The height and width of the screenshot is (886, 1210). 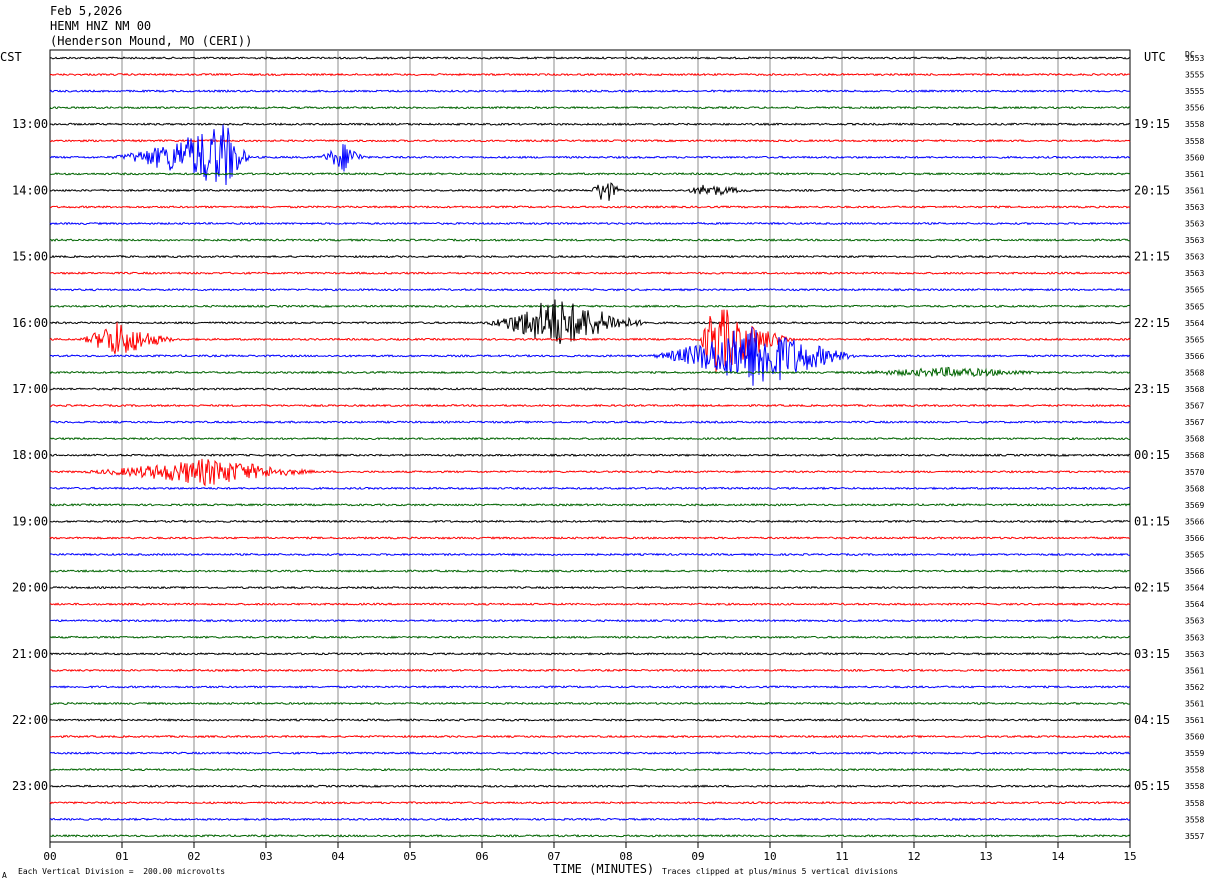 I want to click on station-location: (Henderson Mound, MO (CERI)), so click(x=151, y=41).